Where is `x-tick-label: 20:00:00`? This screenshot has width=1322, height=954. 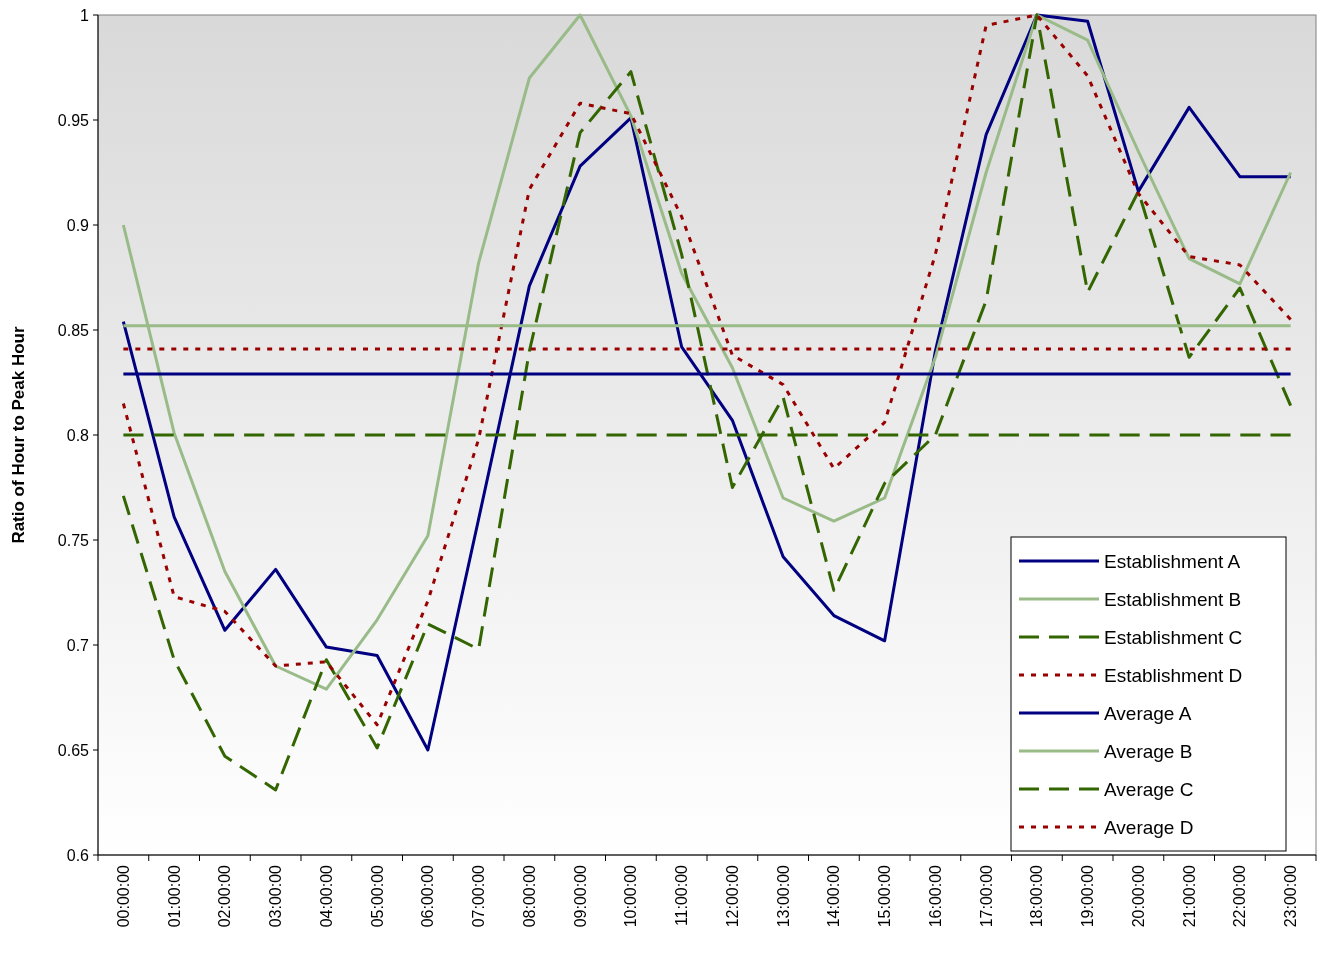
x-tick-label: 20:00:00 is located at coordinates (1138, 896).